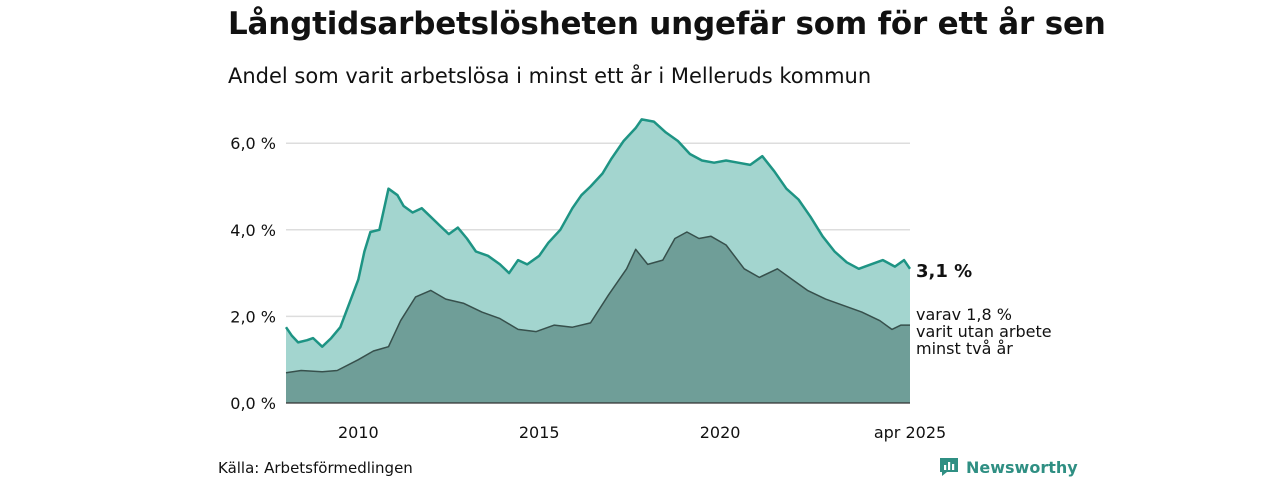 This screenshot has width=1280, height=480. Describe the element at coordinates (910, 432) in the screenshot. I see `x-tick-label: apr 2025` at that location.